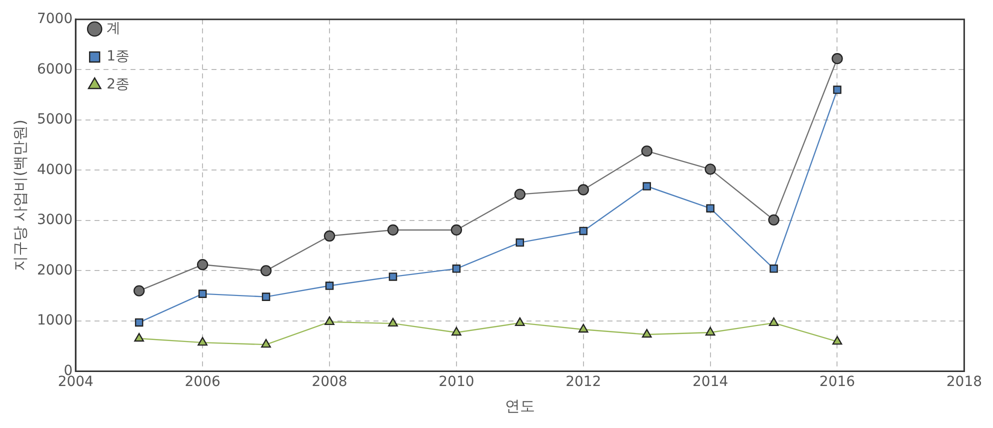 The height and width of the screenshot is (428, 993). What do you see at coordinates (54, 220) in the screenshot?
I see `y-tick-label: 3000` at bounding box center [54, 220].